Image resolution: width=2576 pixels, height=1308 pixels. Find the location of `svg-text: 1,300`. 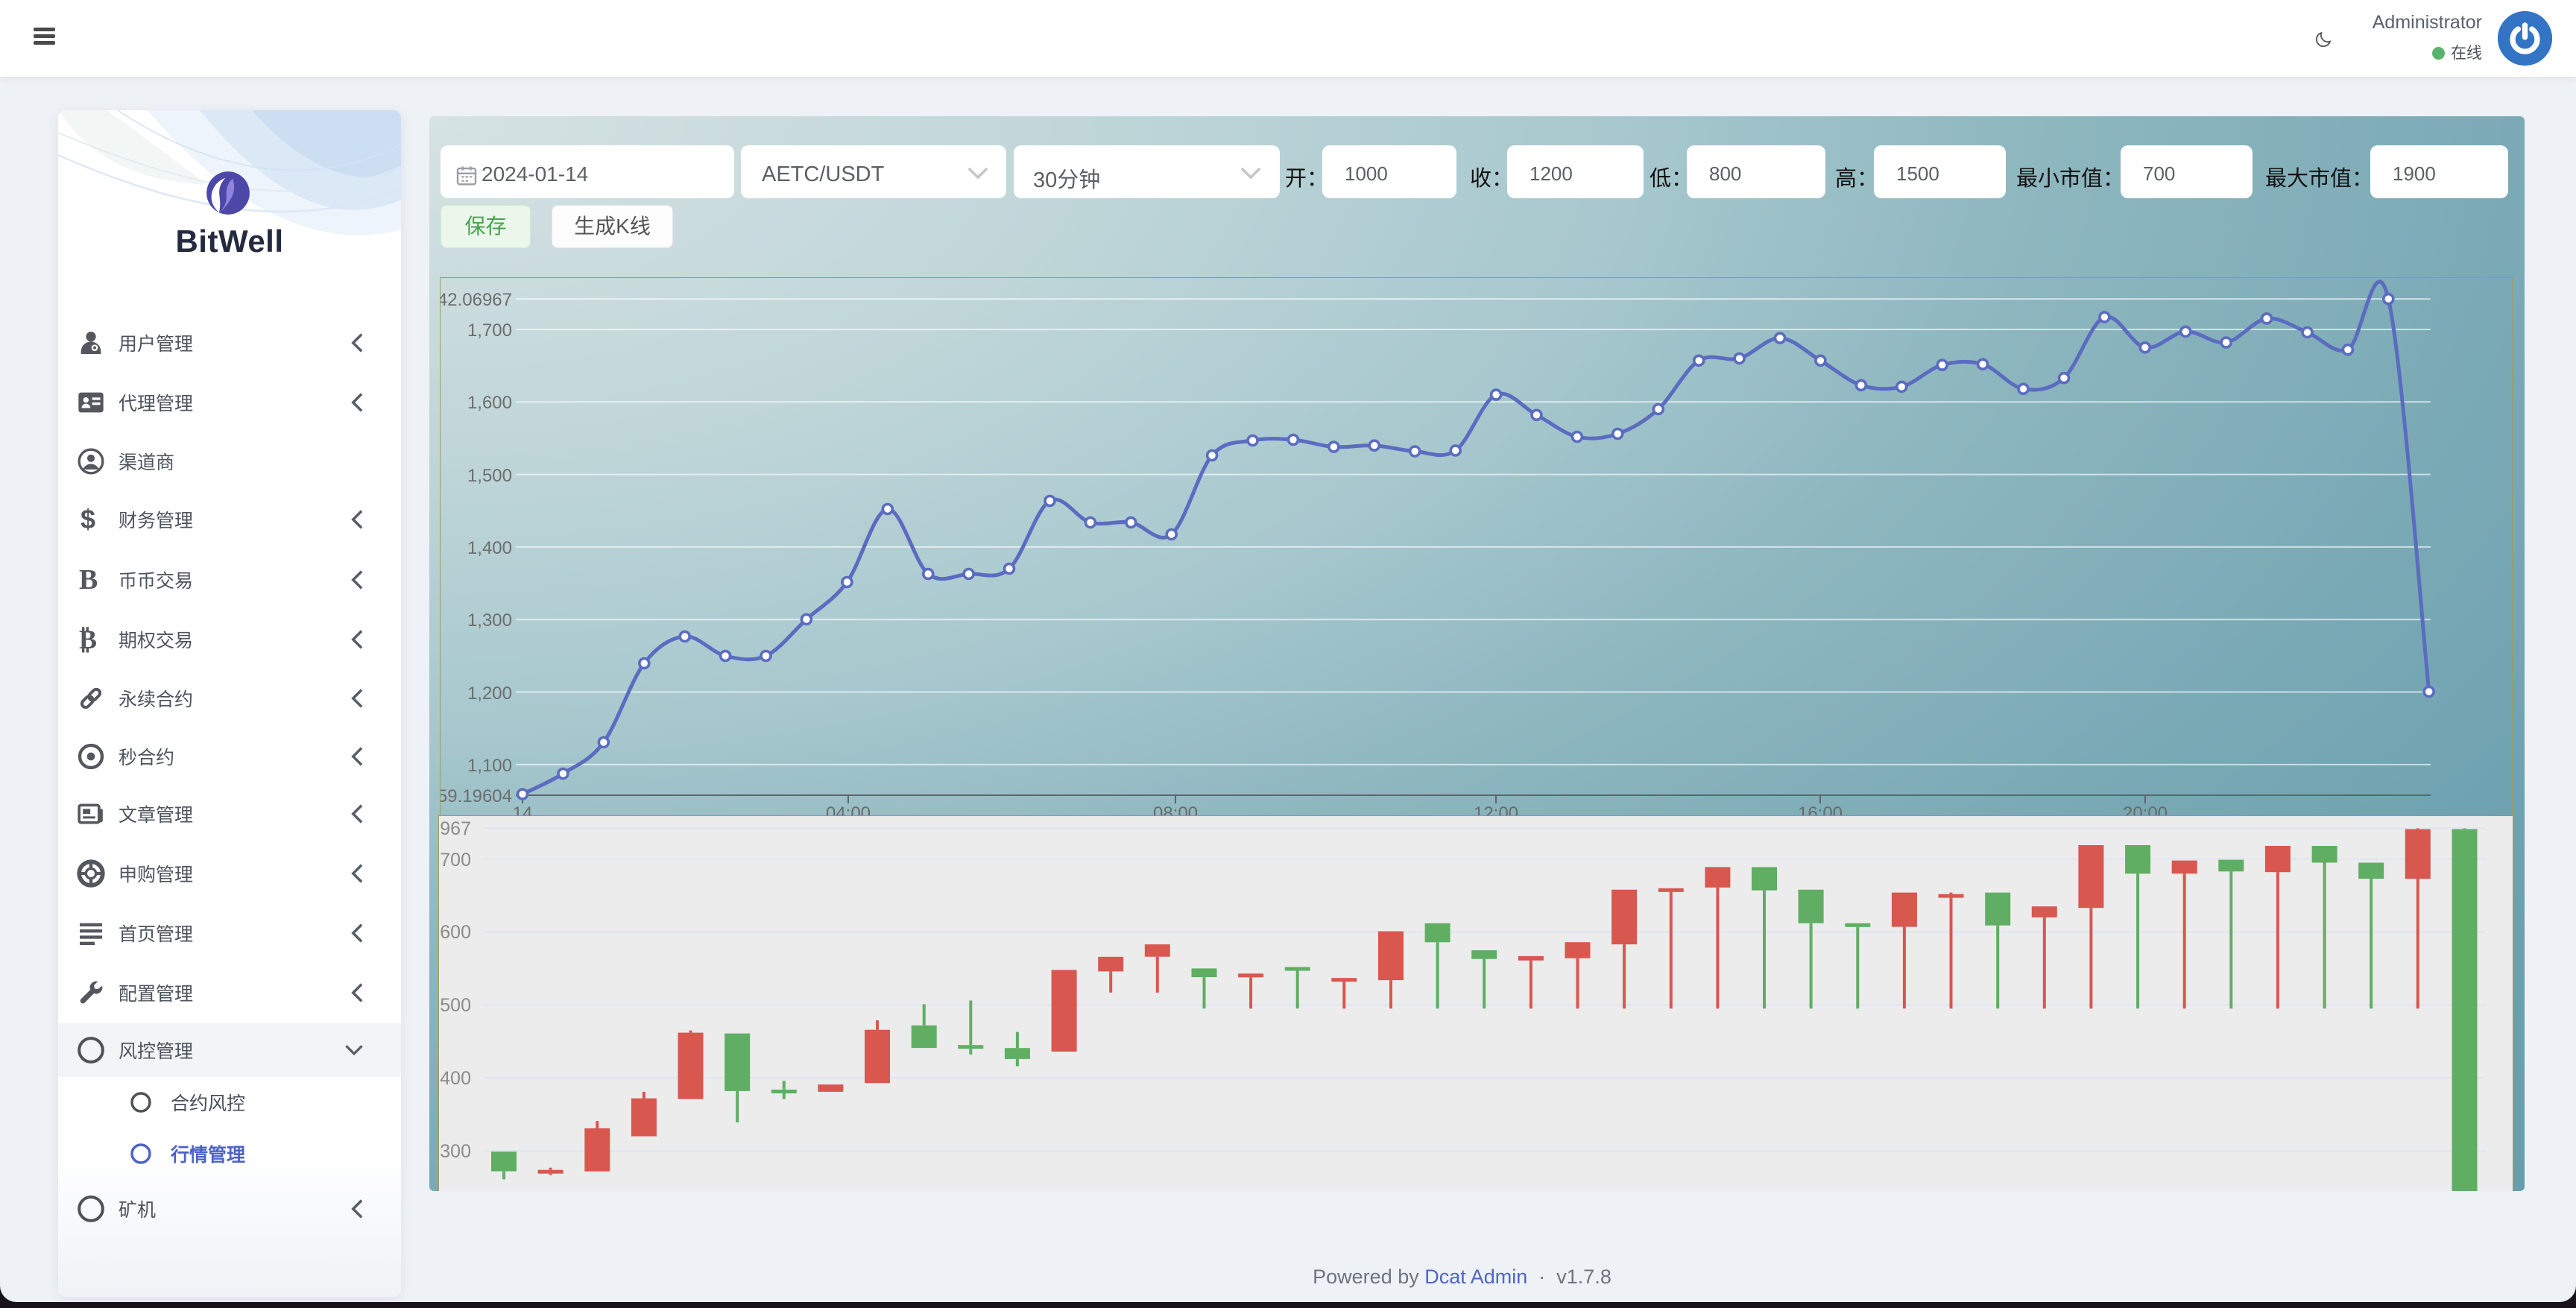

svg-text: 1,300 is located at coordinates (489, 620).